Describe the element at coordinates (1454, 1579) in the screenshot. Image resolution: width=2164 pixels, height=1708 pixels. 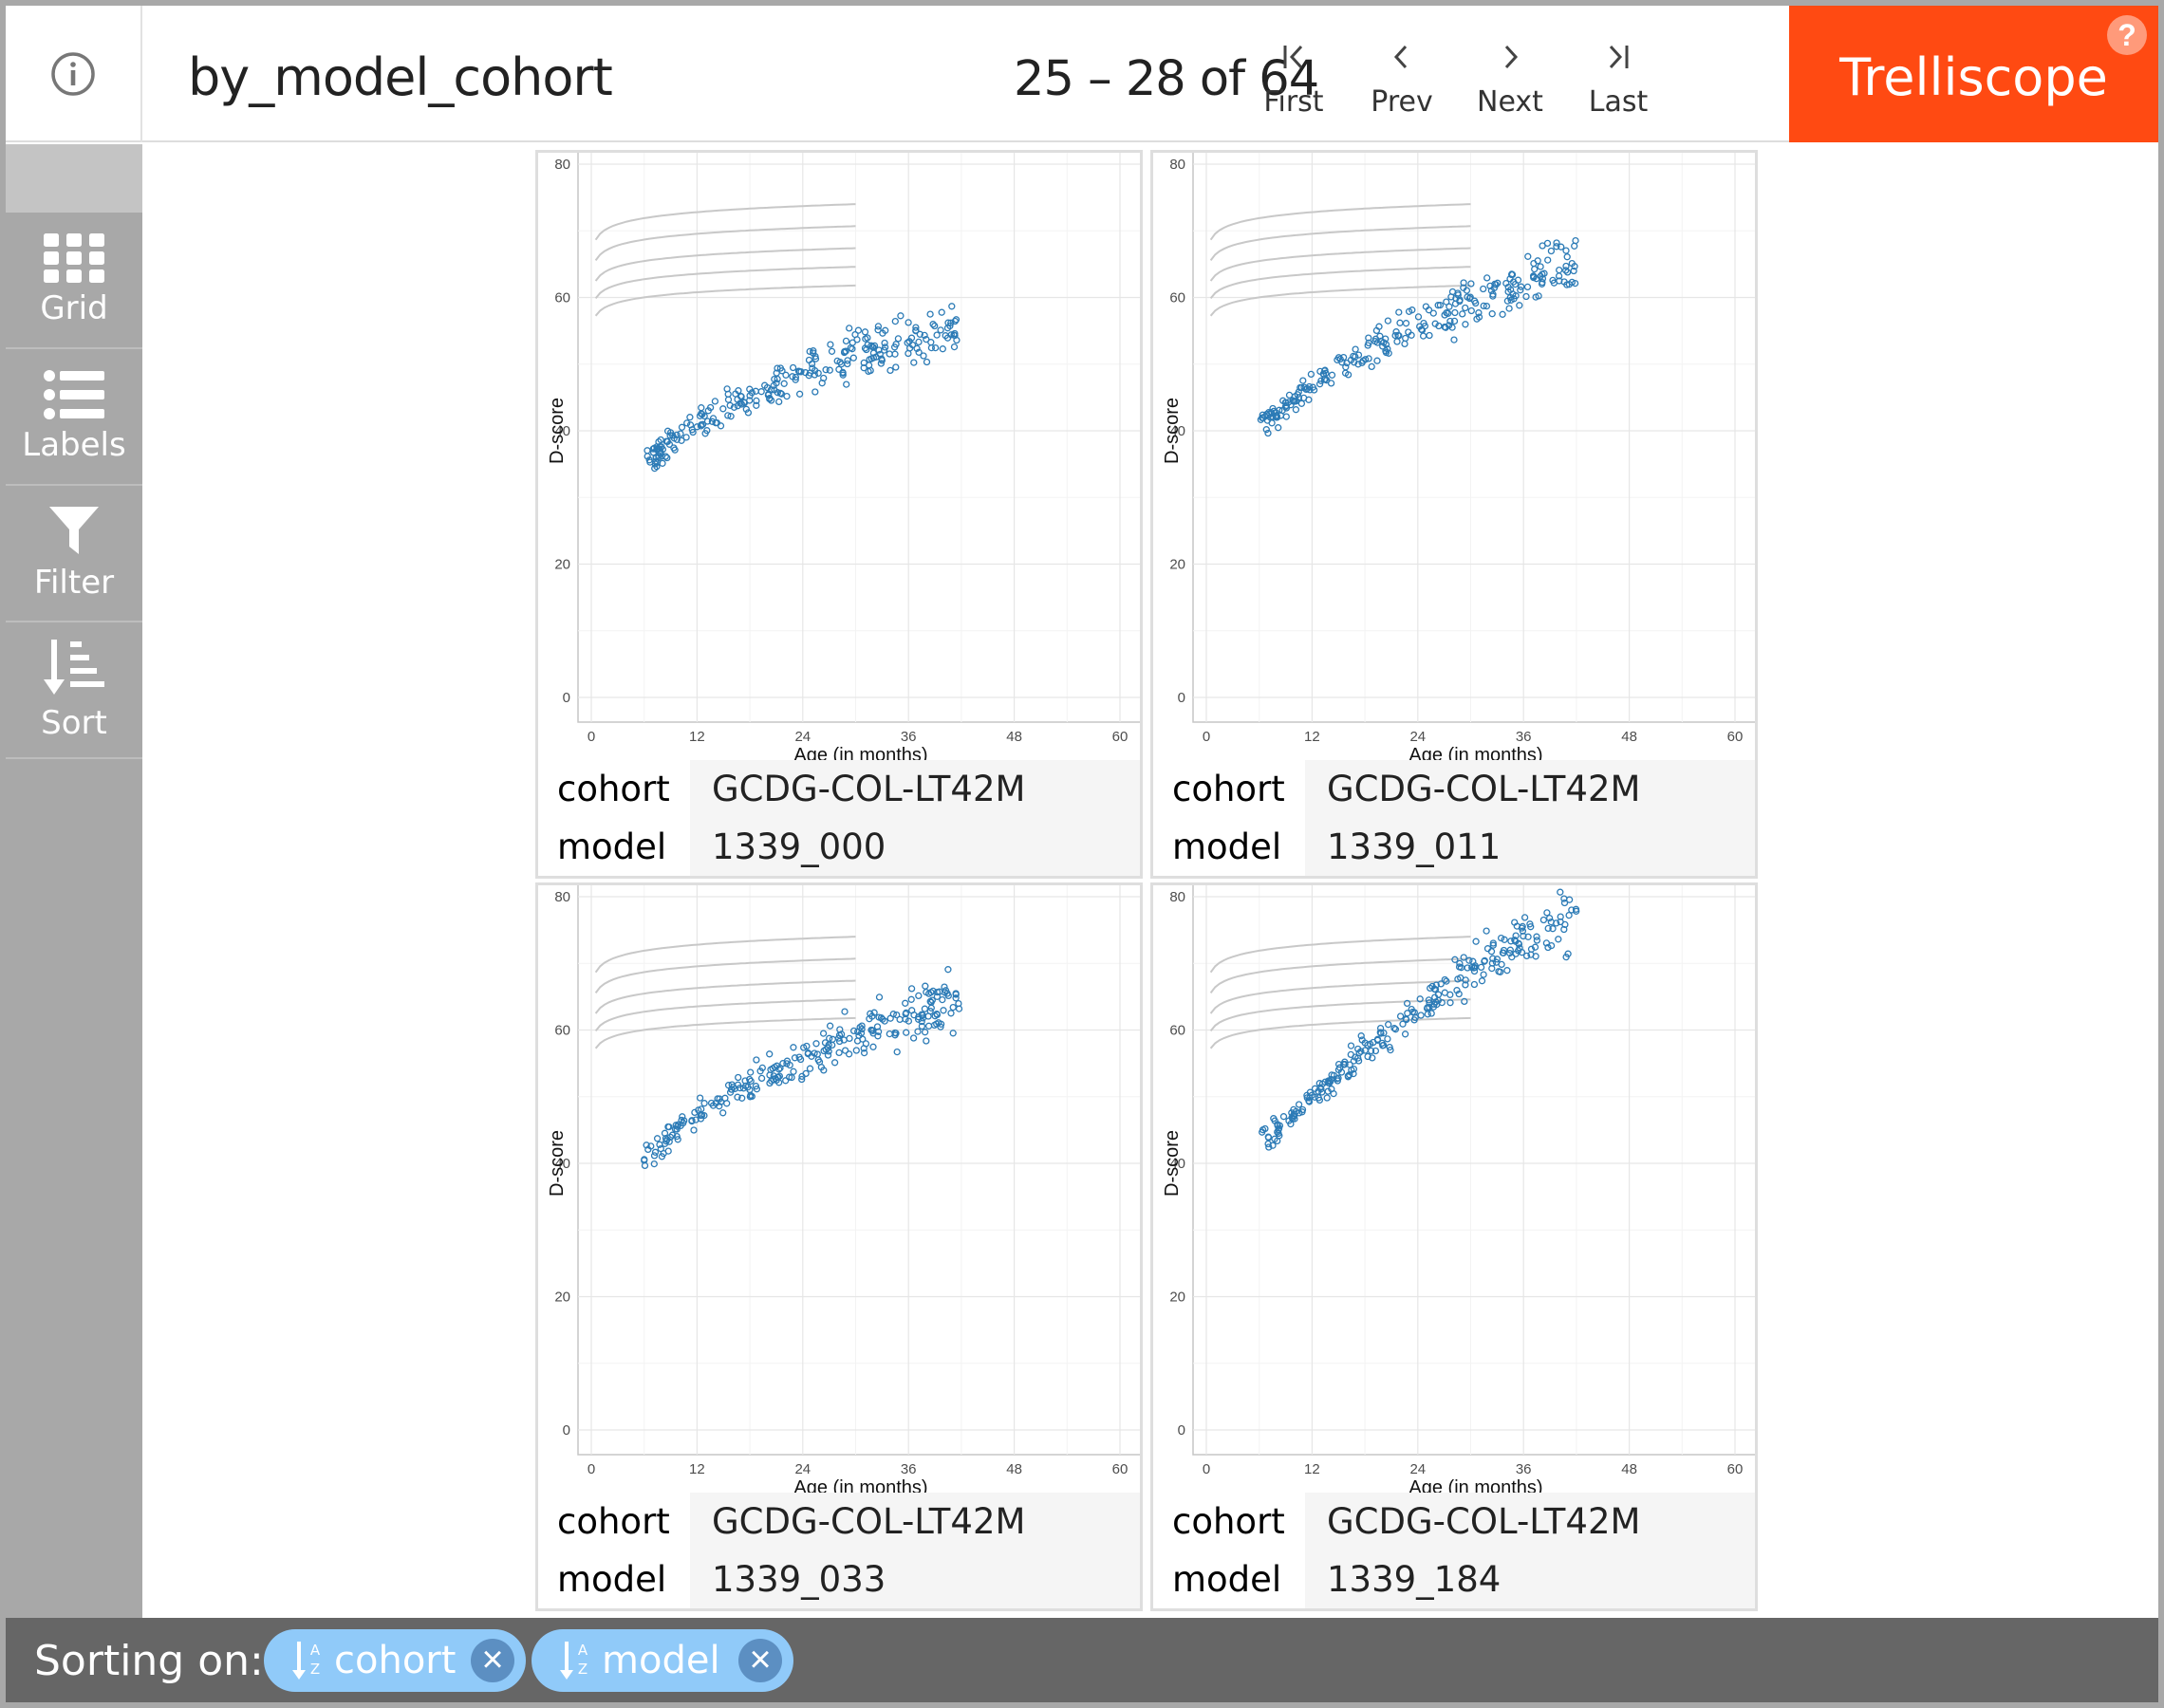
I see `label-row-model: model 1339_184` at that location.